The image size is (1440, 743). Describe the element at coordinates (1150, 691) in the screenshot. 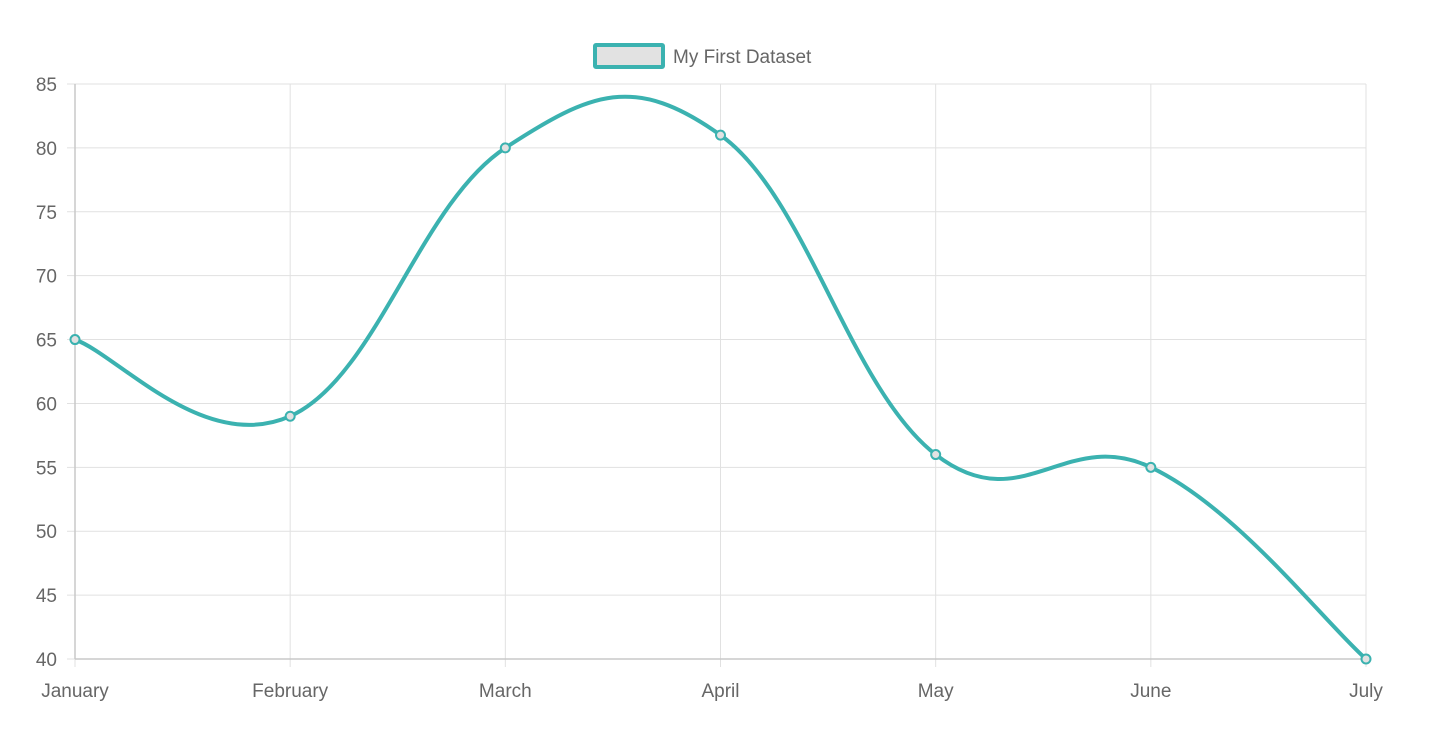

I see `x-tick-label: June` at that location.